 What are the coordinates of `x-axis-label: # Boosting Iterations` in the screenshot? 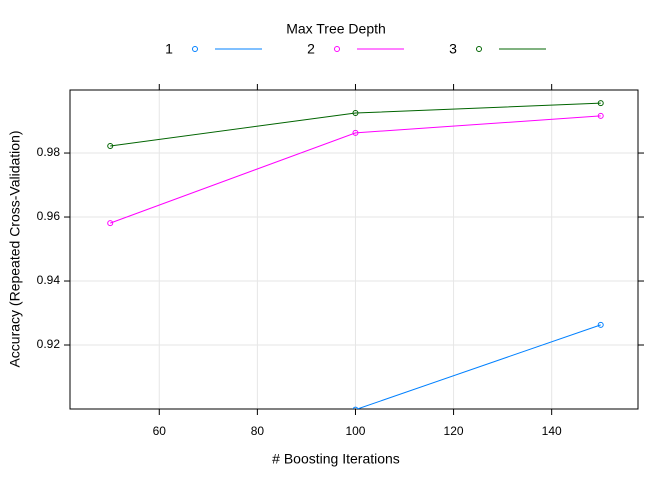 It's located at (336, 459).